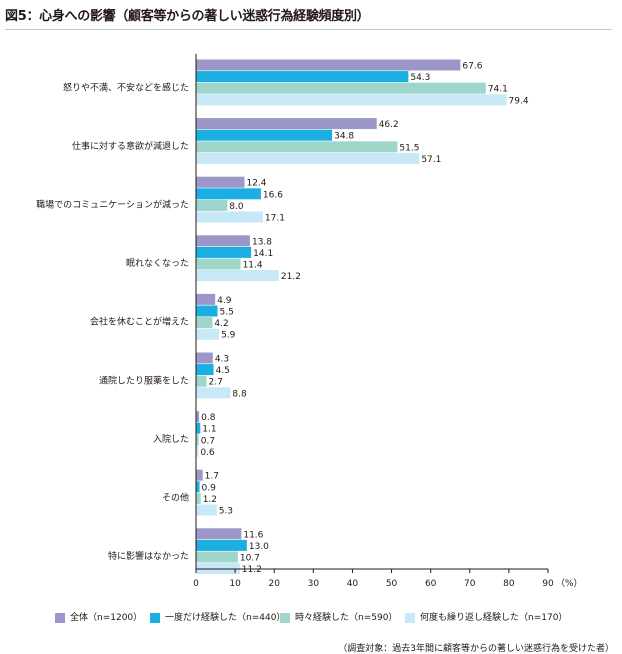  What do you see at coordinates (227, 313) in the screenshot?
I see `value-label-5-2: 5.5` at bounding box center [227, 313].